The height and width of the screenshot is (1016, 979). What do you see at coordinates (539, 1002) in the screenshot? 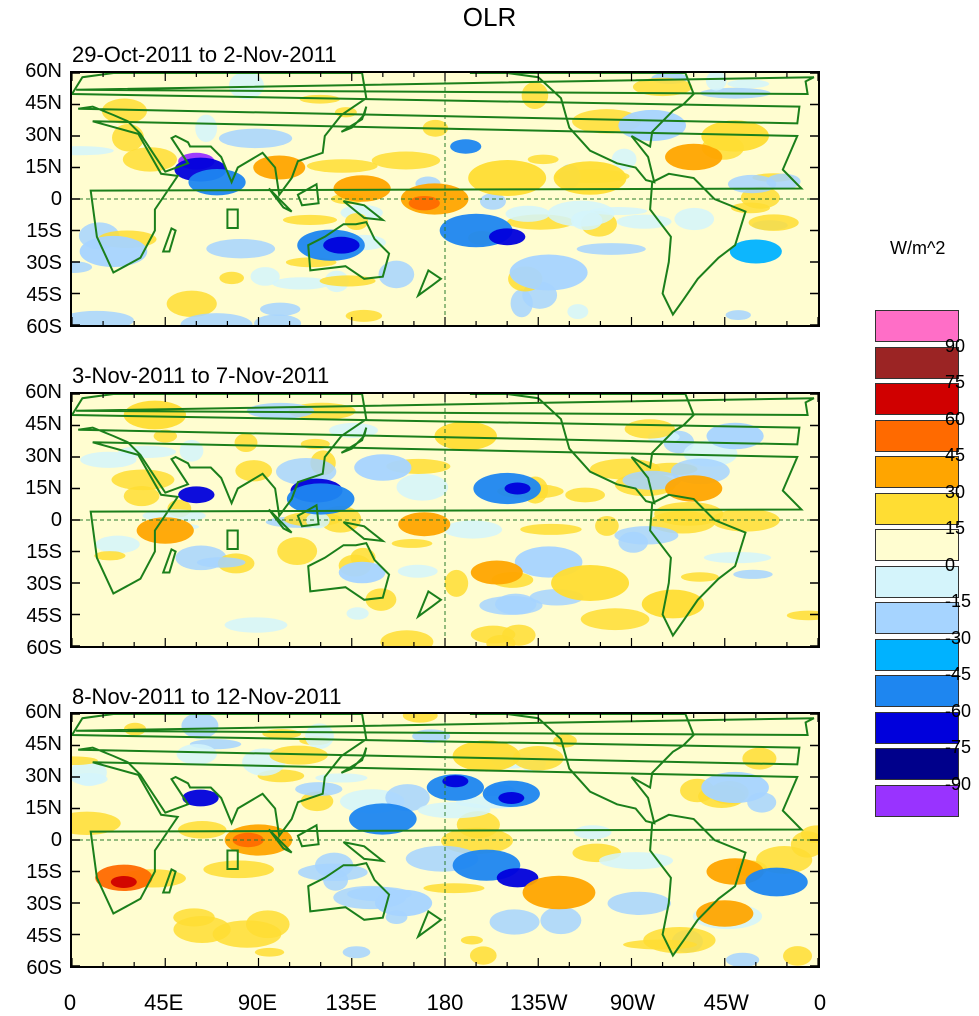
I see `lon-label: 135W` at bounding box center [539, 1002].